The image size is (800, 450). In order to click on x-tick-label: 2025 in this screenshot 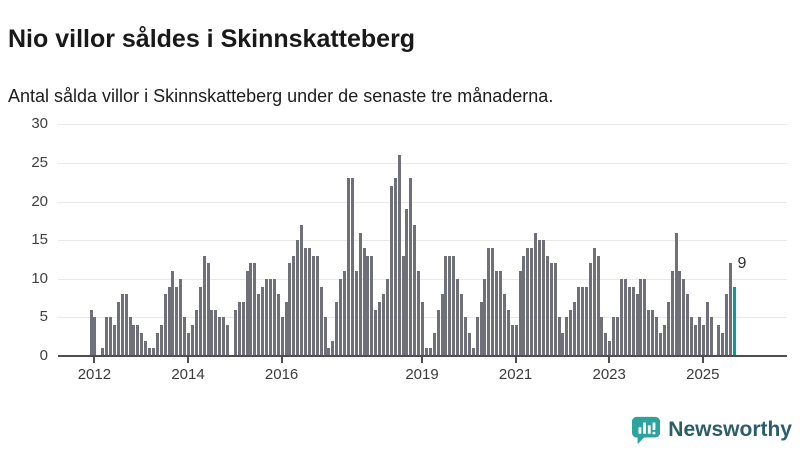, I will do `click(703, 374)`.